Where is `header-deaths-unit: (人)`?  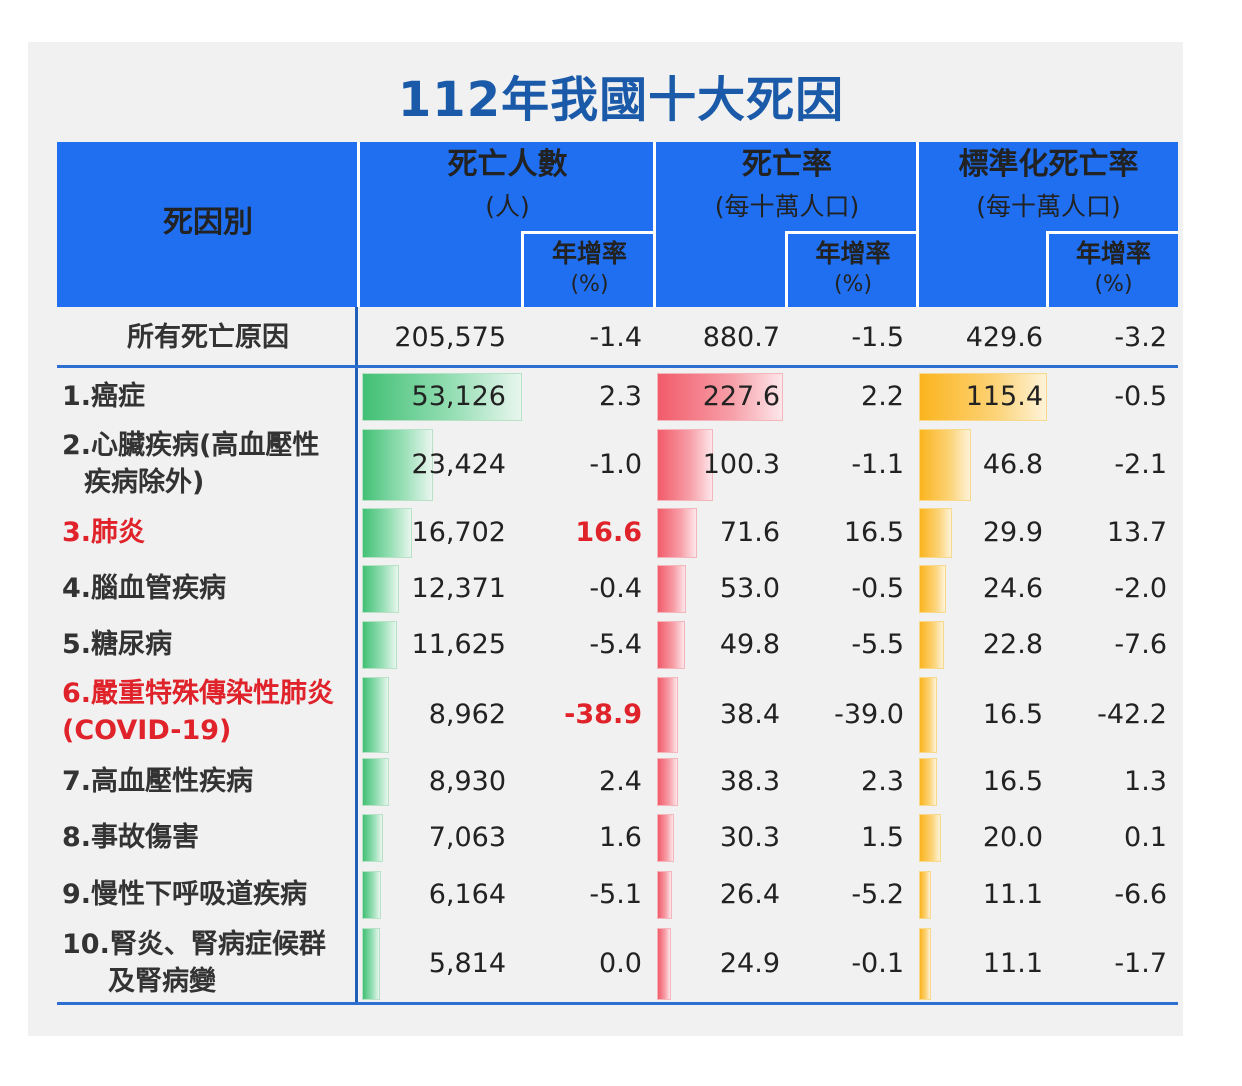
header-deaths-unit: (人) is located at coordinates (507, 206).